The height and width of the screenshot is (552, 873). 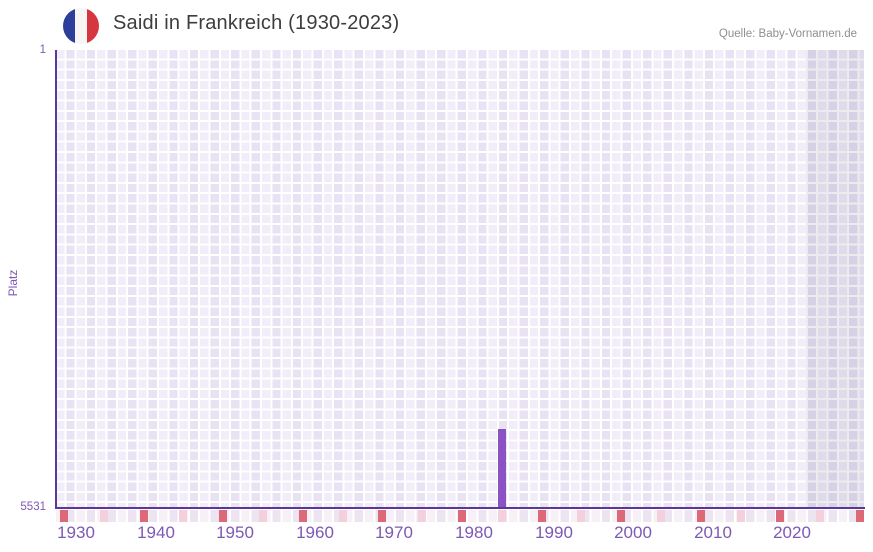 I want to click on major-tick-1980, so click(x=462, y=516).